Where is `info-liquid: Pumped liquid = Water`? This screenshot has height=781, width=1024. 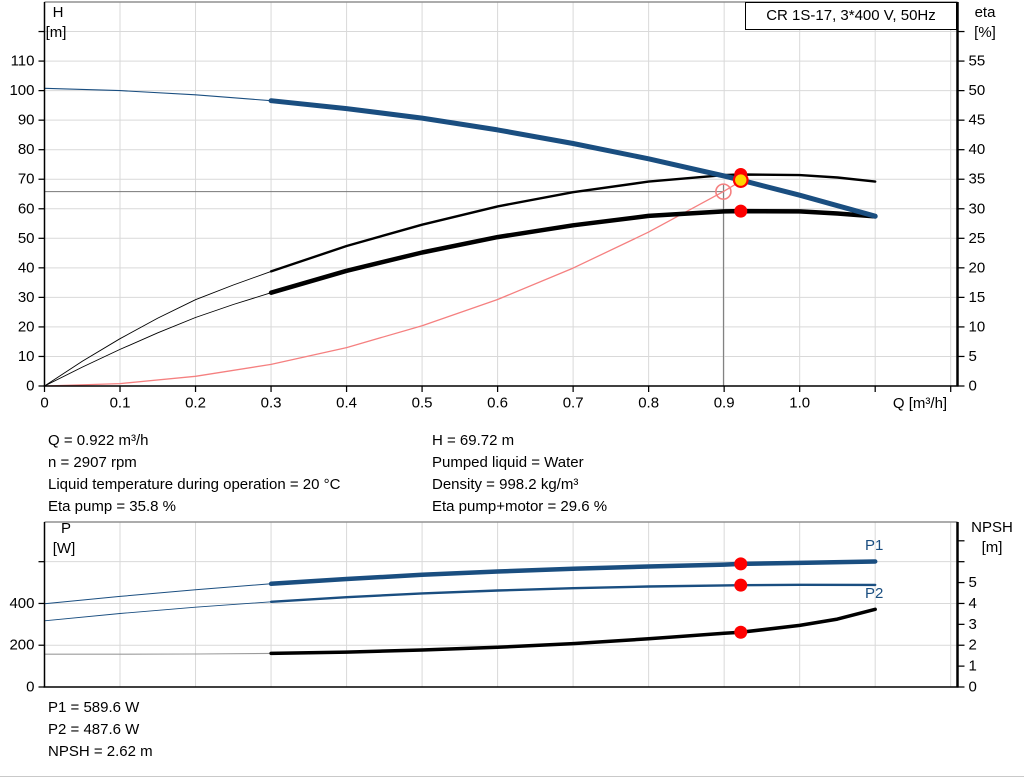
info-liquid: Pumped liquid = Water is located at coordinates (508, 462).